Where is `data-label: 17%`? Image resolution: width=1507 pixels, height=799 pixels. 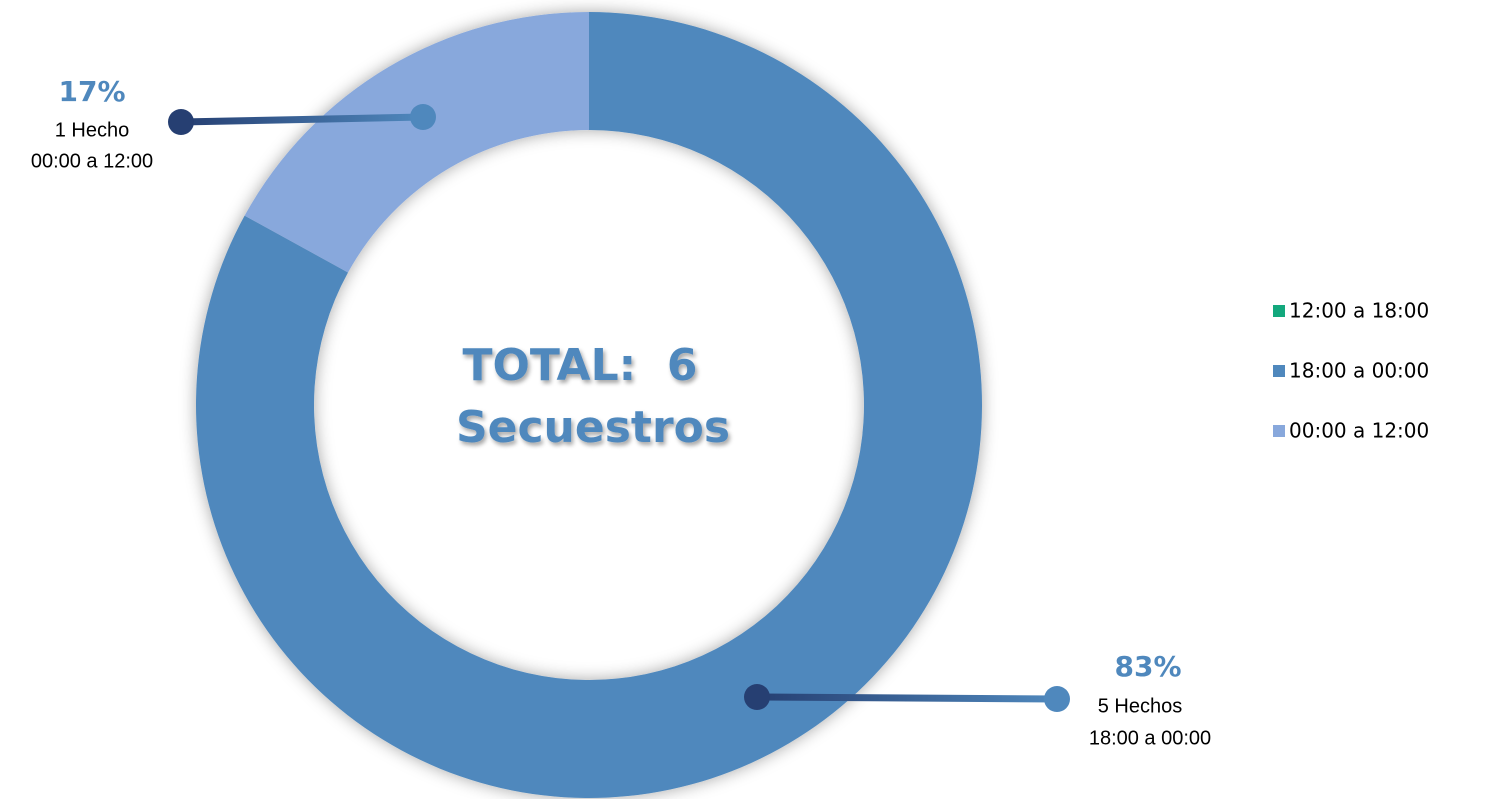
data-label: 17% is located at coordinates (91, 91).